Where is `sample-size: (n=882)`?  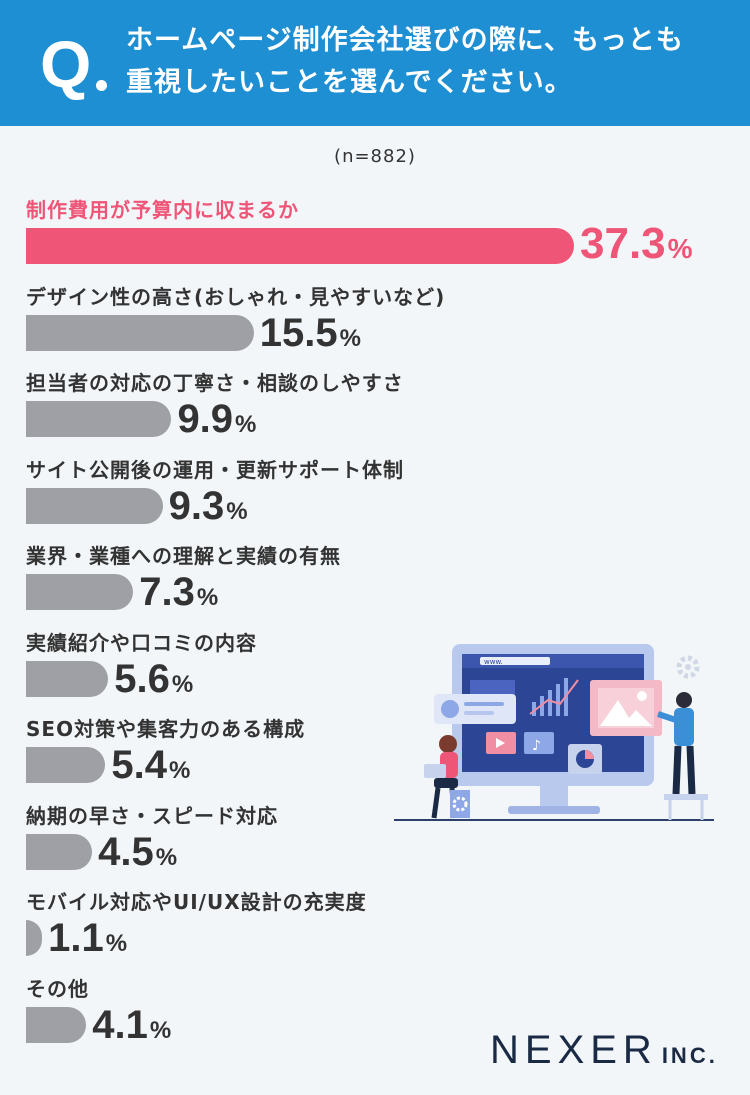
sample-size: (n=882) is located at coordinates (375, 156).